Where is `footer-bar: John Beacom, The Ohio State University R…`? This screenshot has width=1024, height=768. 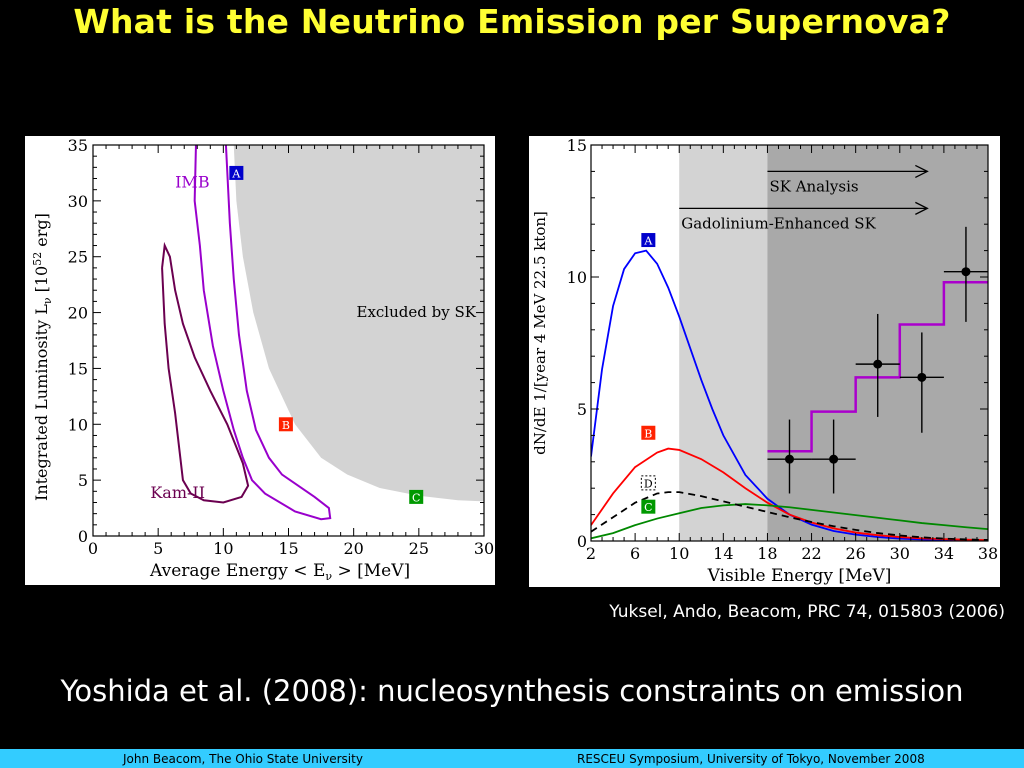 footer-bar: John Beacom, The Ohio State University R… is located at coordinates (512, 758).